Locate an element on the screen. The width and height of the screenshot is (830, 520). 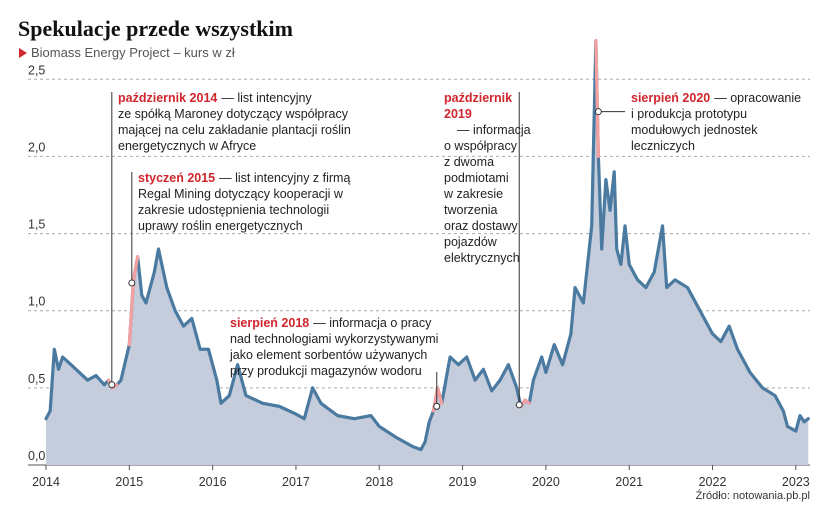
annotation-date: sierpień 2018 — informacja o pracy is located at coordinates (331, 323).